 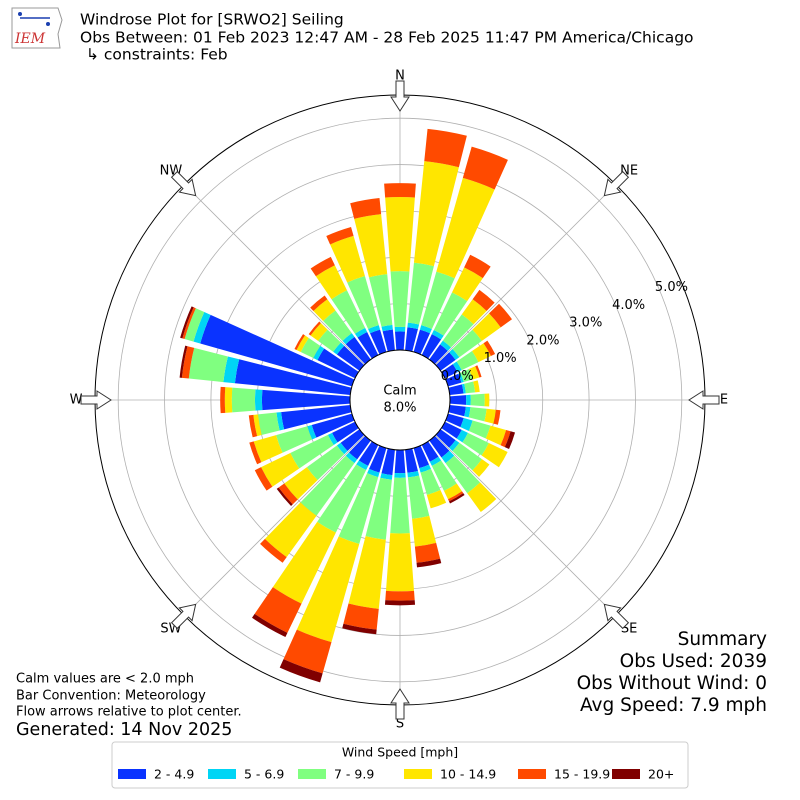 I want to click on calm-label: Calm, so click(x=399, y=391).